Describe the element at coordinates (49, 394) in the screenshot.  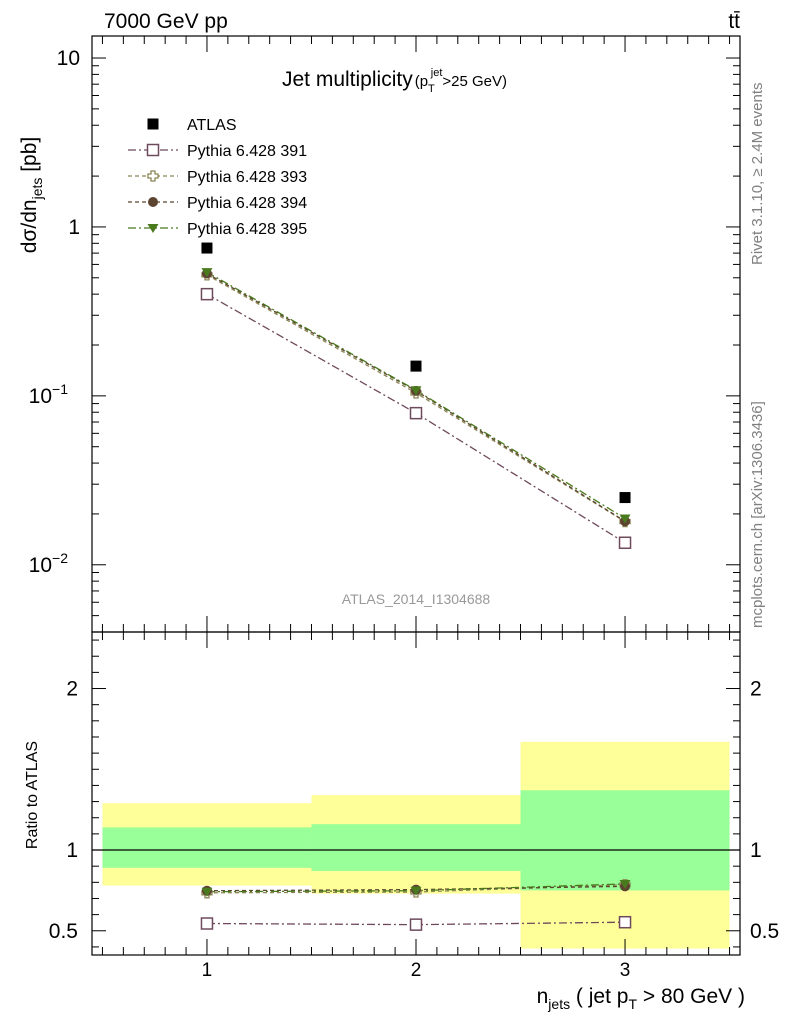
I see `y-tick-label: 10⁻¹` at that location.